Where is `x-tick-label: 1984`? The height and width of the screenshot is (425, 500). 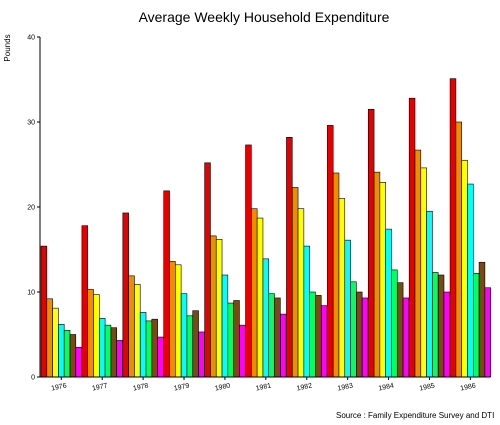 x-tick-label: 1984 is located at coordinates (386, 387).